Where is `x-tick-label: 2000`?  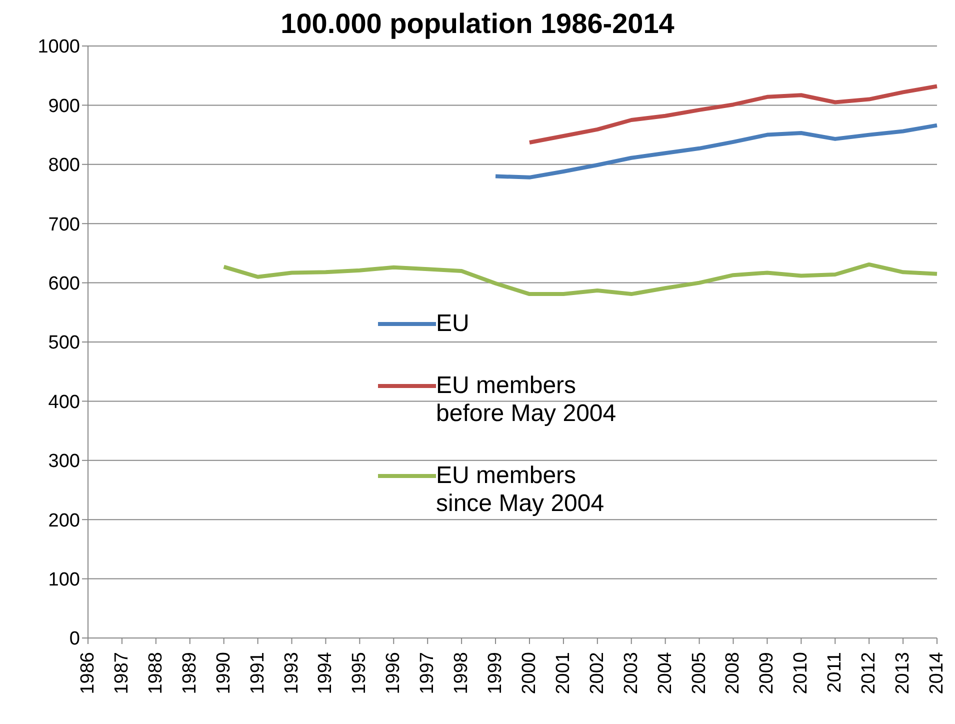 x-tick-label: 2000 is located at coordinates (529, 673).